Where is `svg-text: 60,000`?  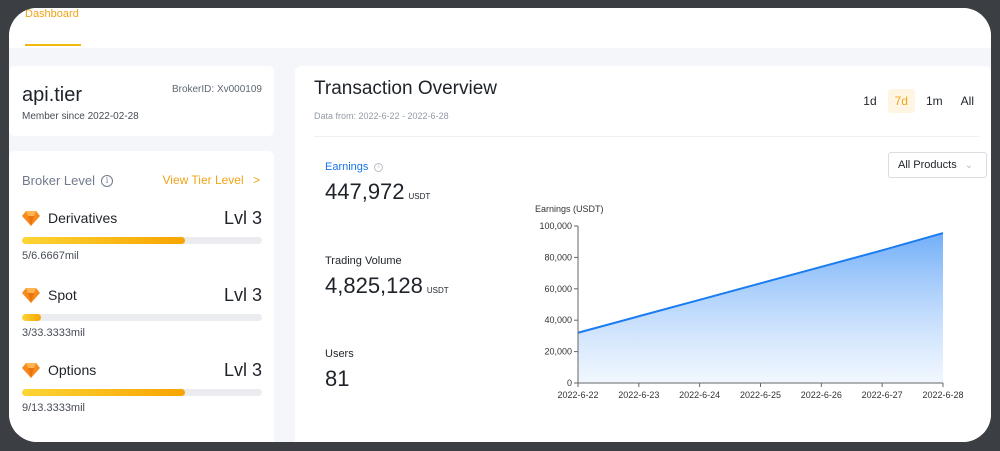 svg-text: 60,000 is located at coordinates (558, 289).